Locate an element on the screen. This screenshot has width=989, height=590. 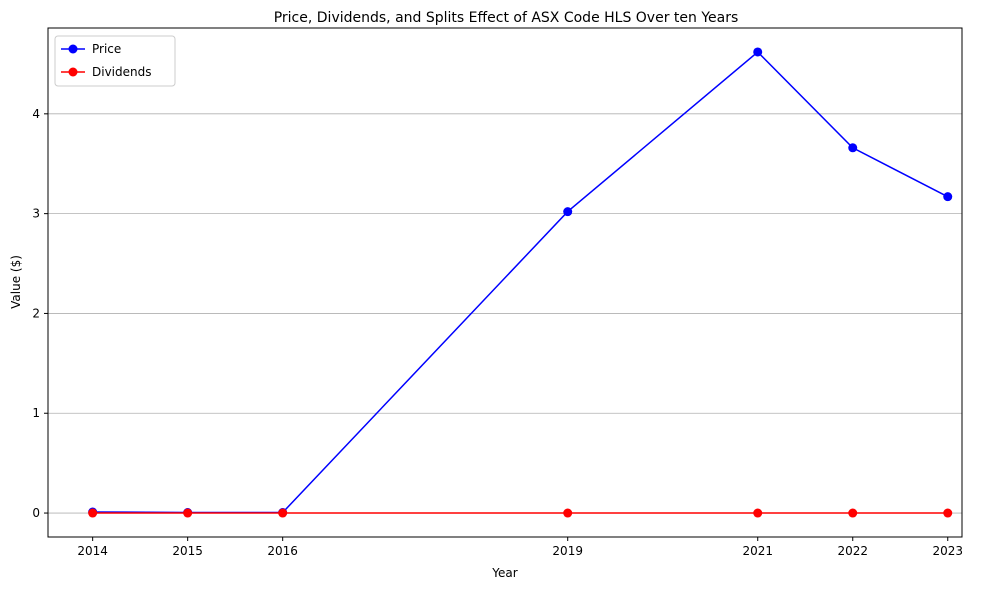
y-tick-label: 1 is located at coordinates (36, 413).